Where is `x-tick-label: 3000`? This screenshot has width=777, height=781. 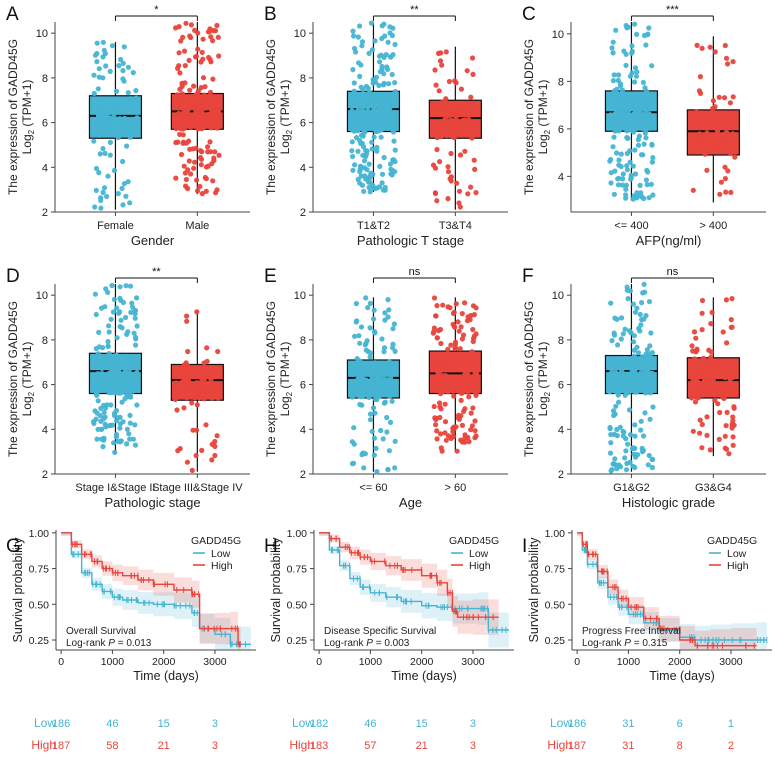 x-tick-label: 3000 is located at coordinates (215, 662).